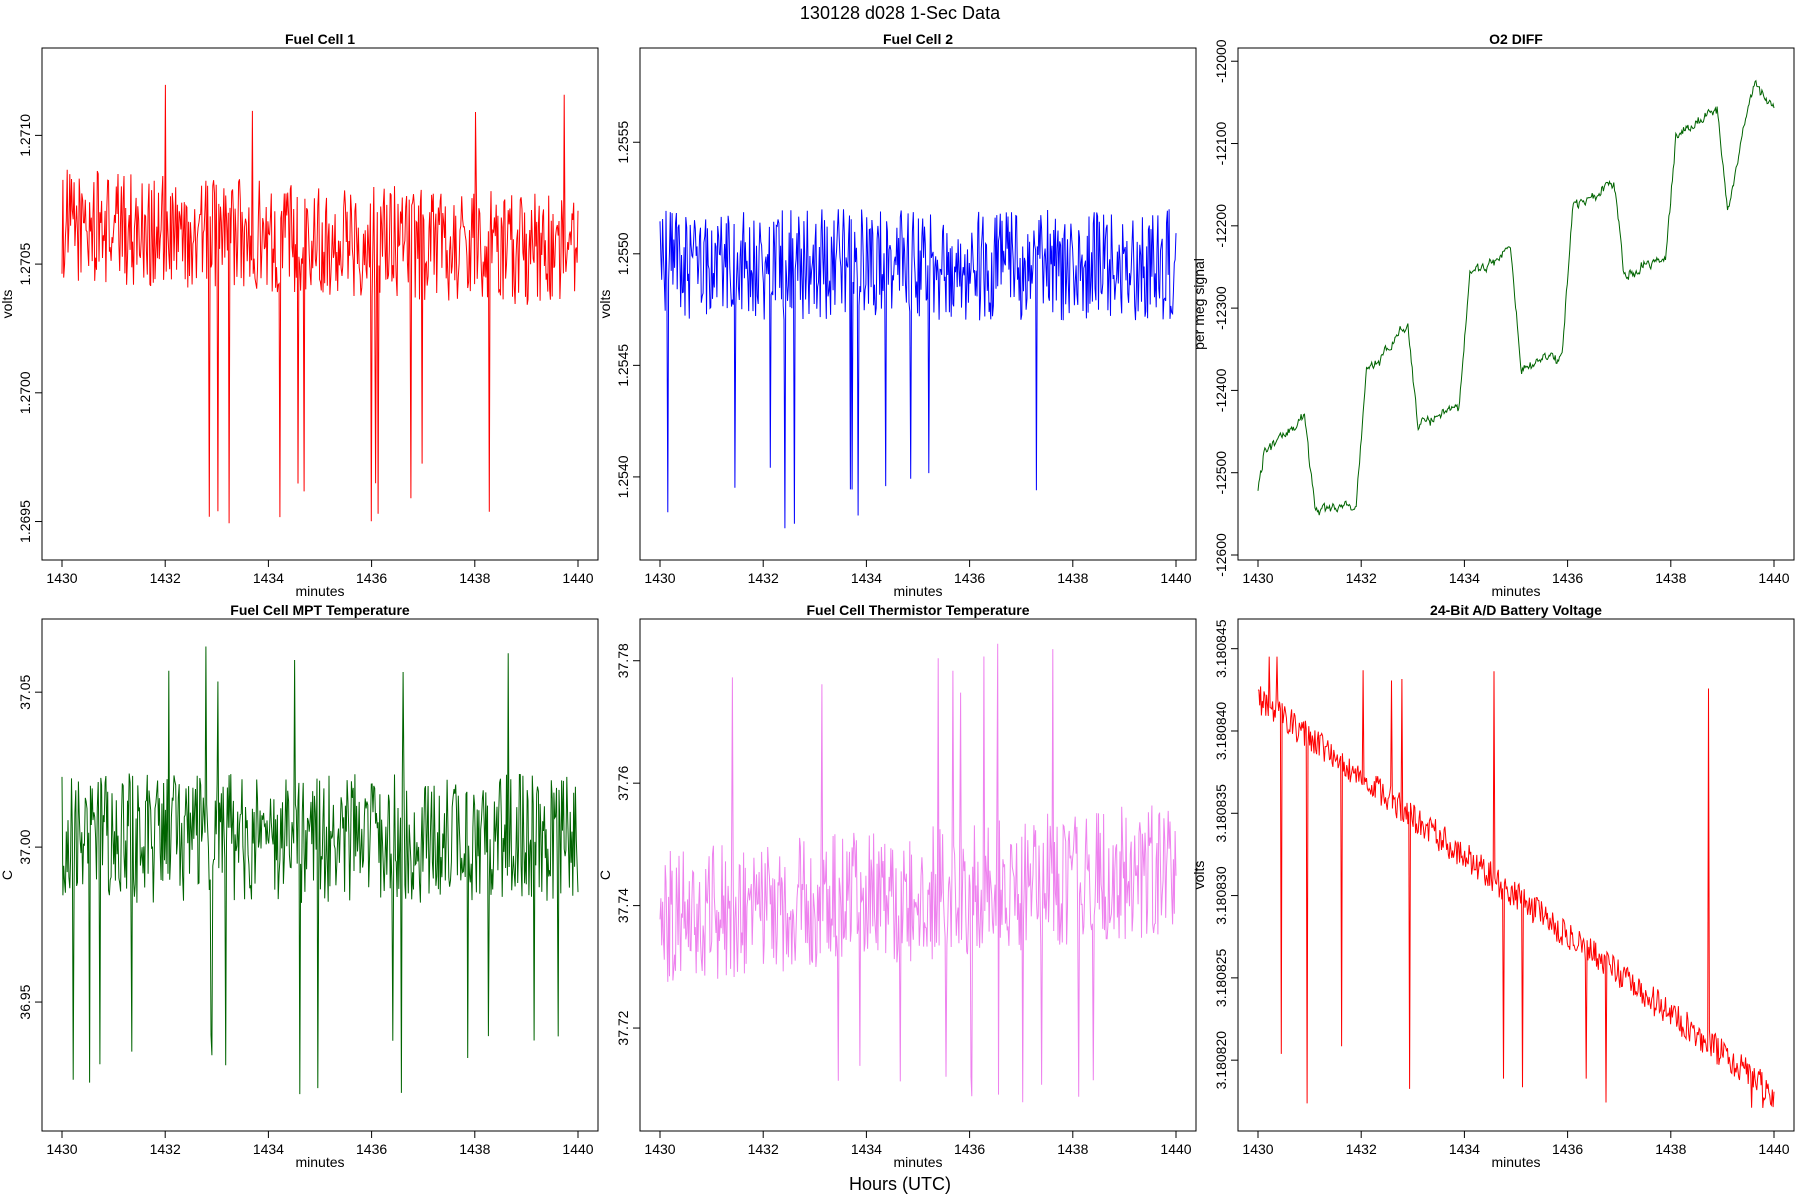 This screenshot has width=1800, height=1200. I want to click on y-tick-label: 37.05, so click(25, 691).